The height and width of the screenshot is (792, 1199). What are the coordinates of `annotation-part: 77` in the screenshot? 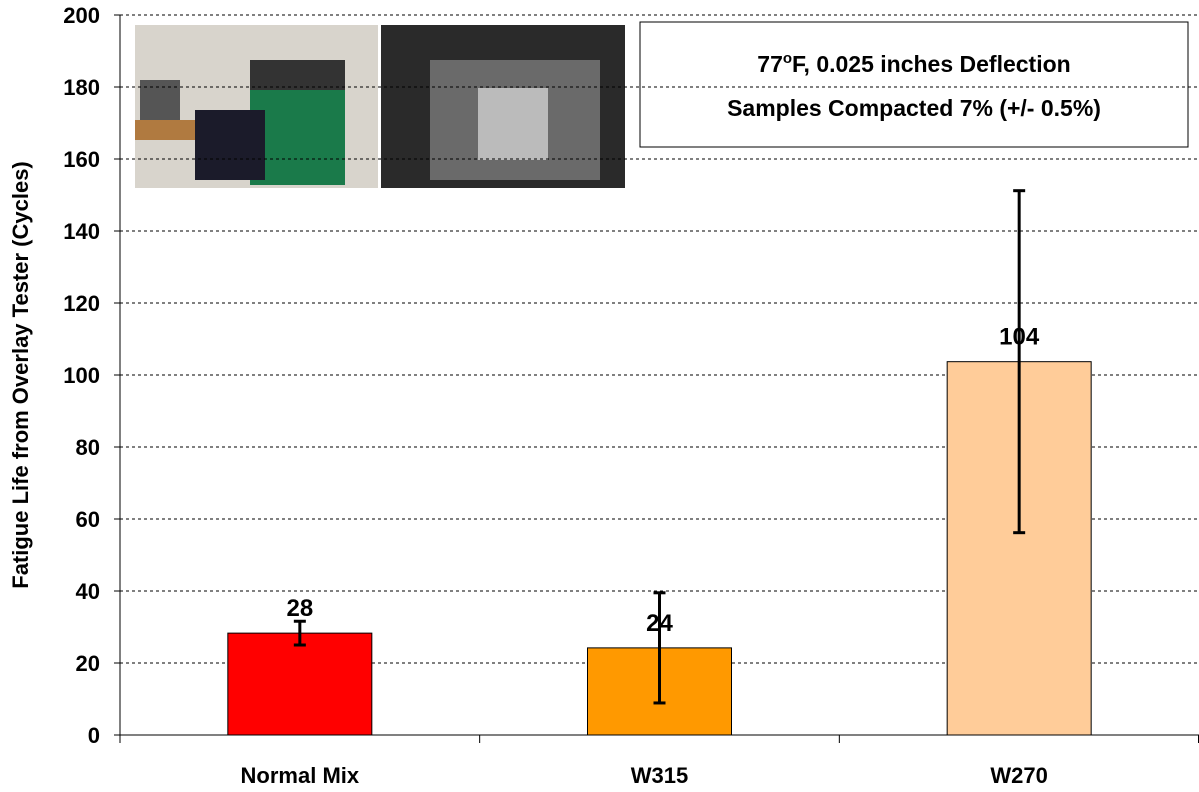 It's located at (770, 64).